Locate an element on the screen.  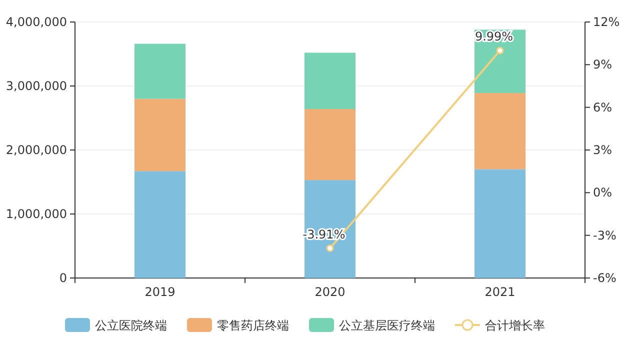
y2-tick-label: 6% is located at coordinates (602, 107).